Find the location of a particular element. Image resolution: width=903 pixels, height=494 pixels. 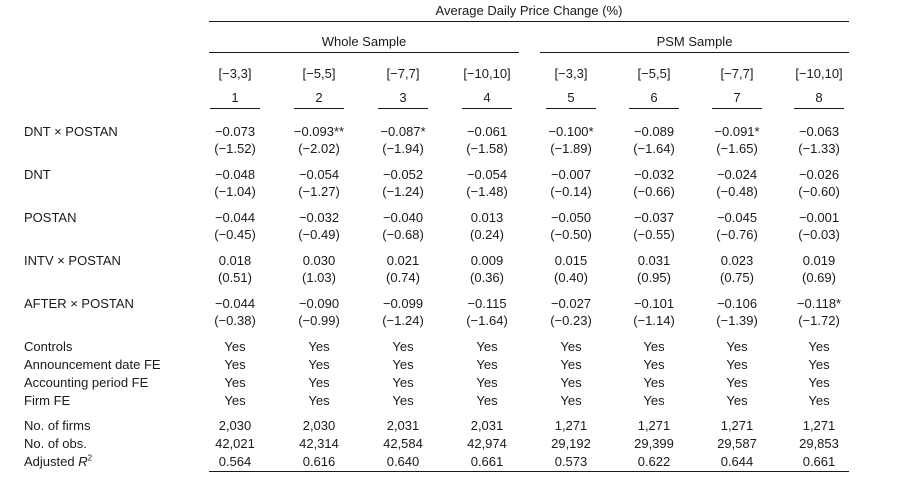

bottom-rule is located at coordinates (529, 472).